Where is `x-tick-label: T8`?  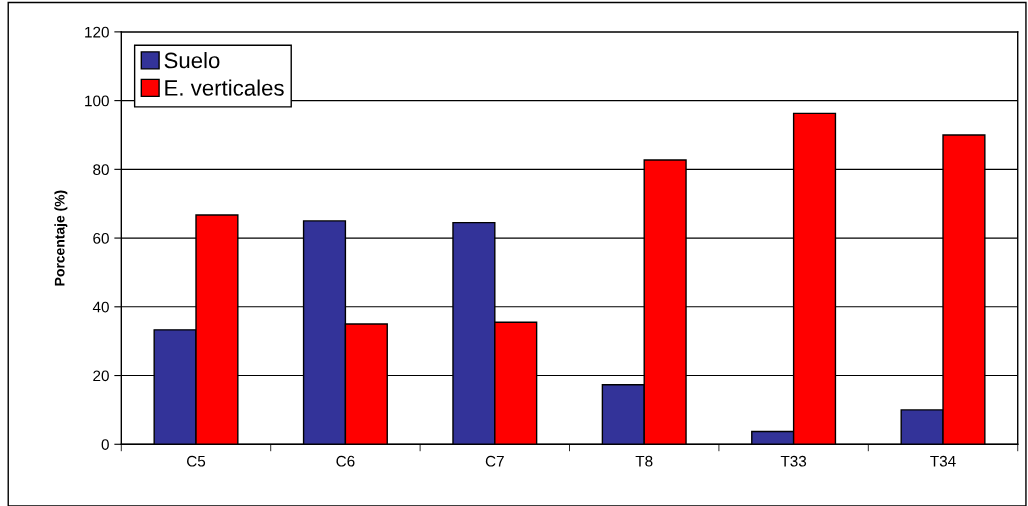
x-tick-label: T8 is located at coordinates (644, 461).